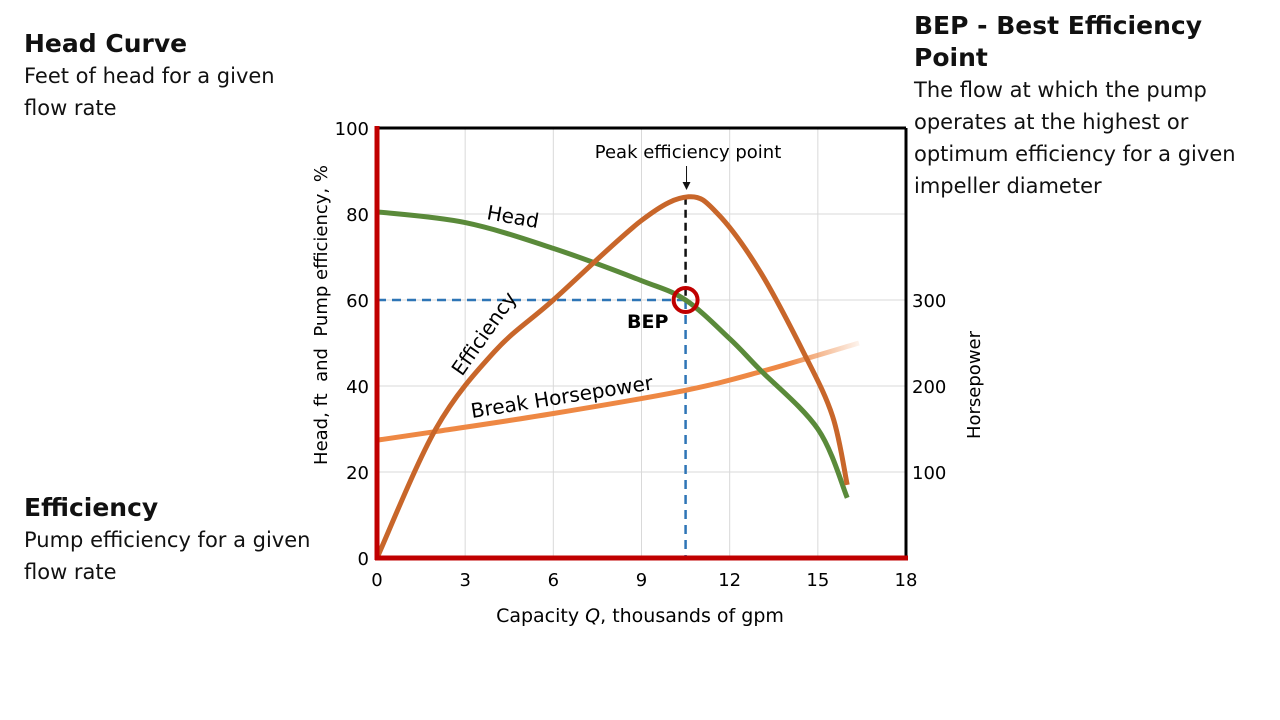  I want to click on y-tick-label: 60, so click(357, 301).